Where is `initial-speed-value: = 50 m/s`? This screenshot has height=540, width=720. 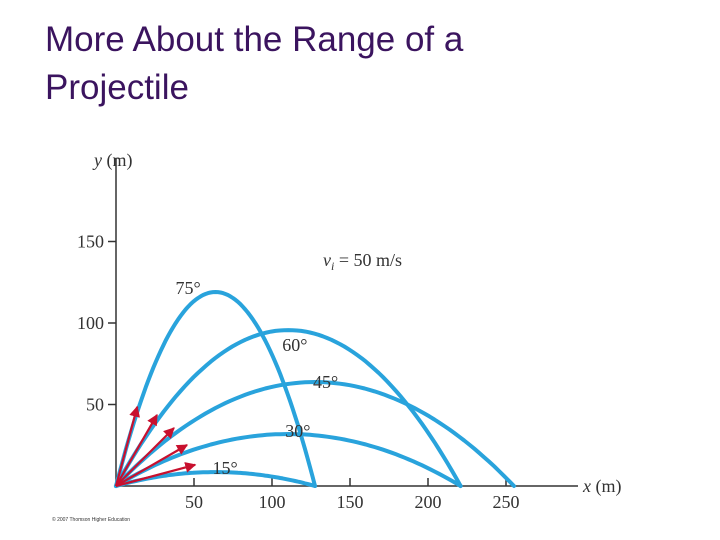 initial-speed-value: = 50 m/s is located at coordinates (368, 260).